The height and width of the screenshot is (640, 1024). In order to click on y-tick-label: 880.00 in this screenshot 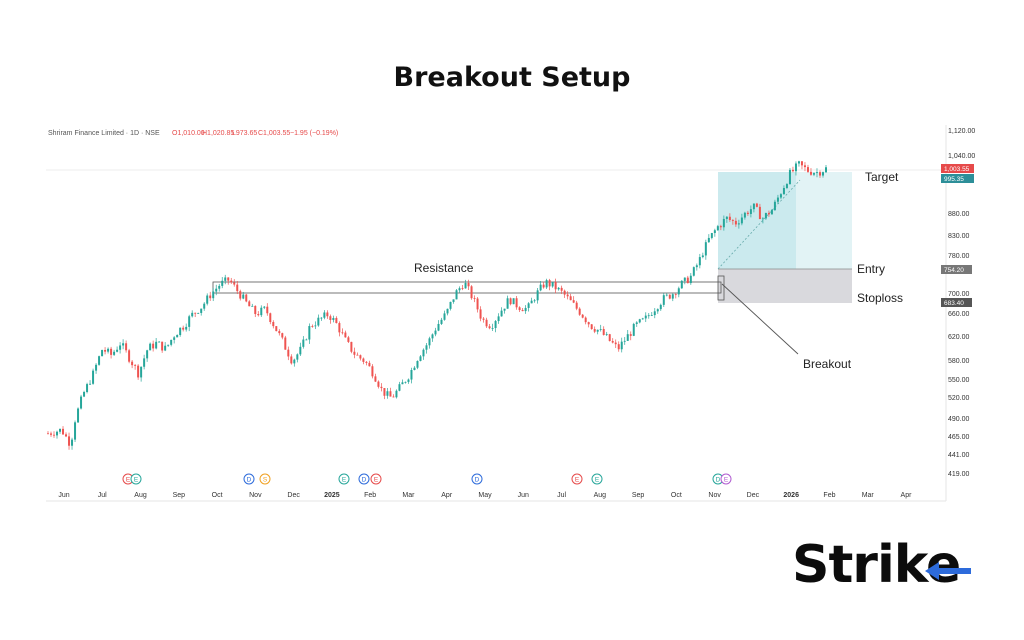, I will do `click(959, 214)`.